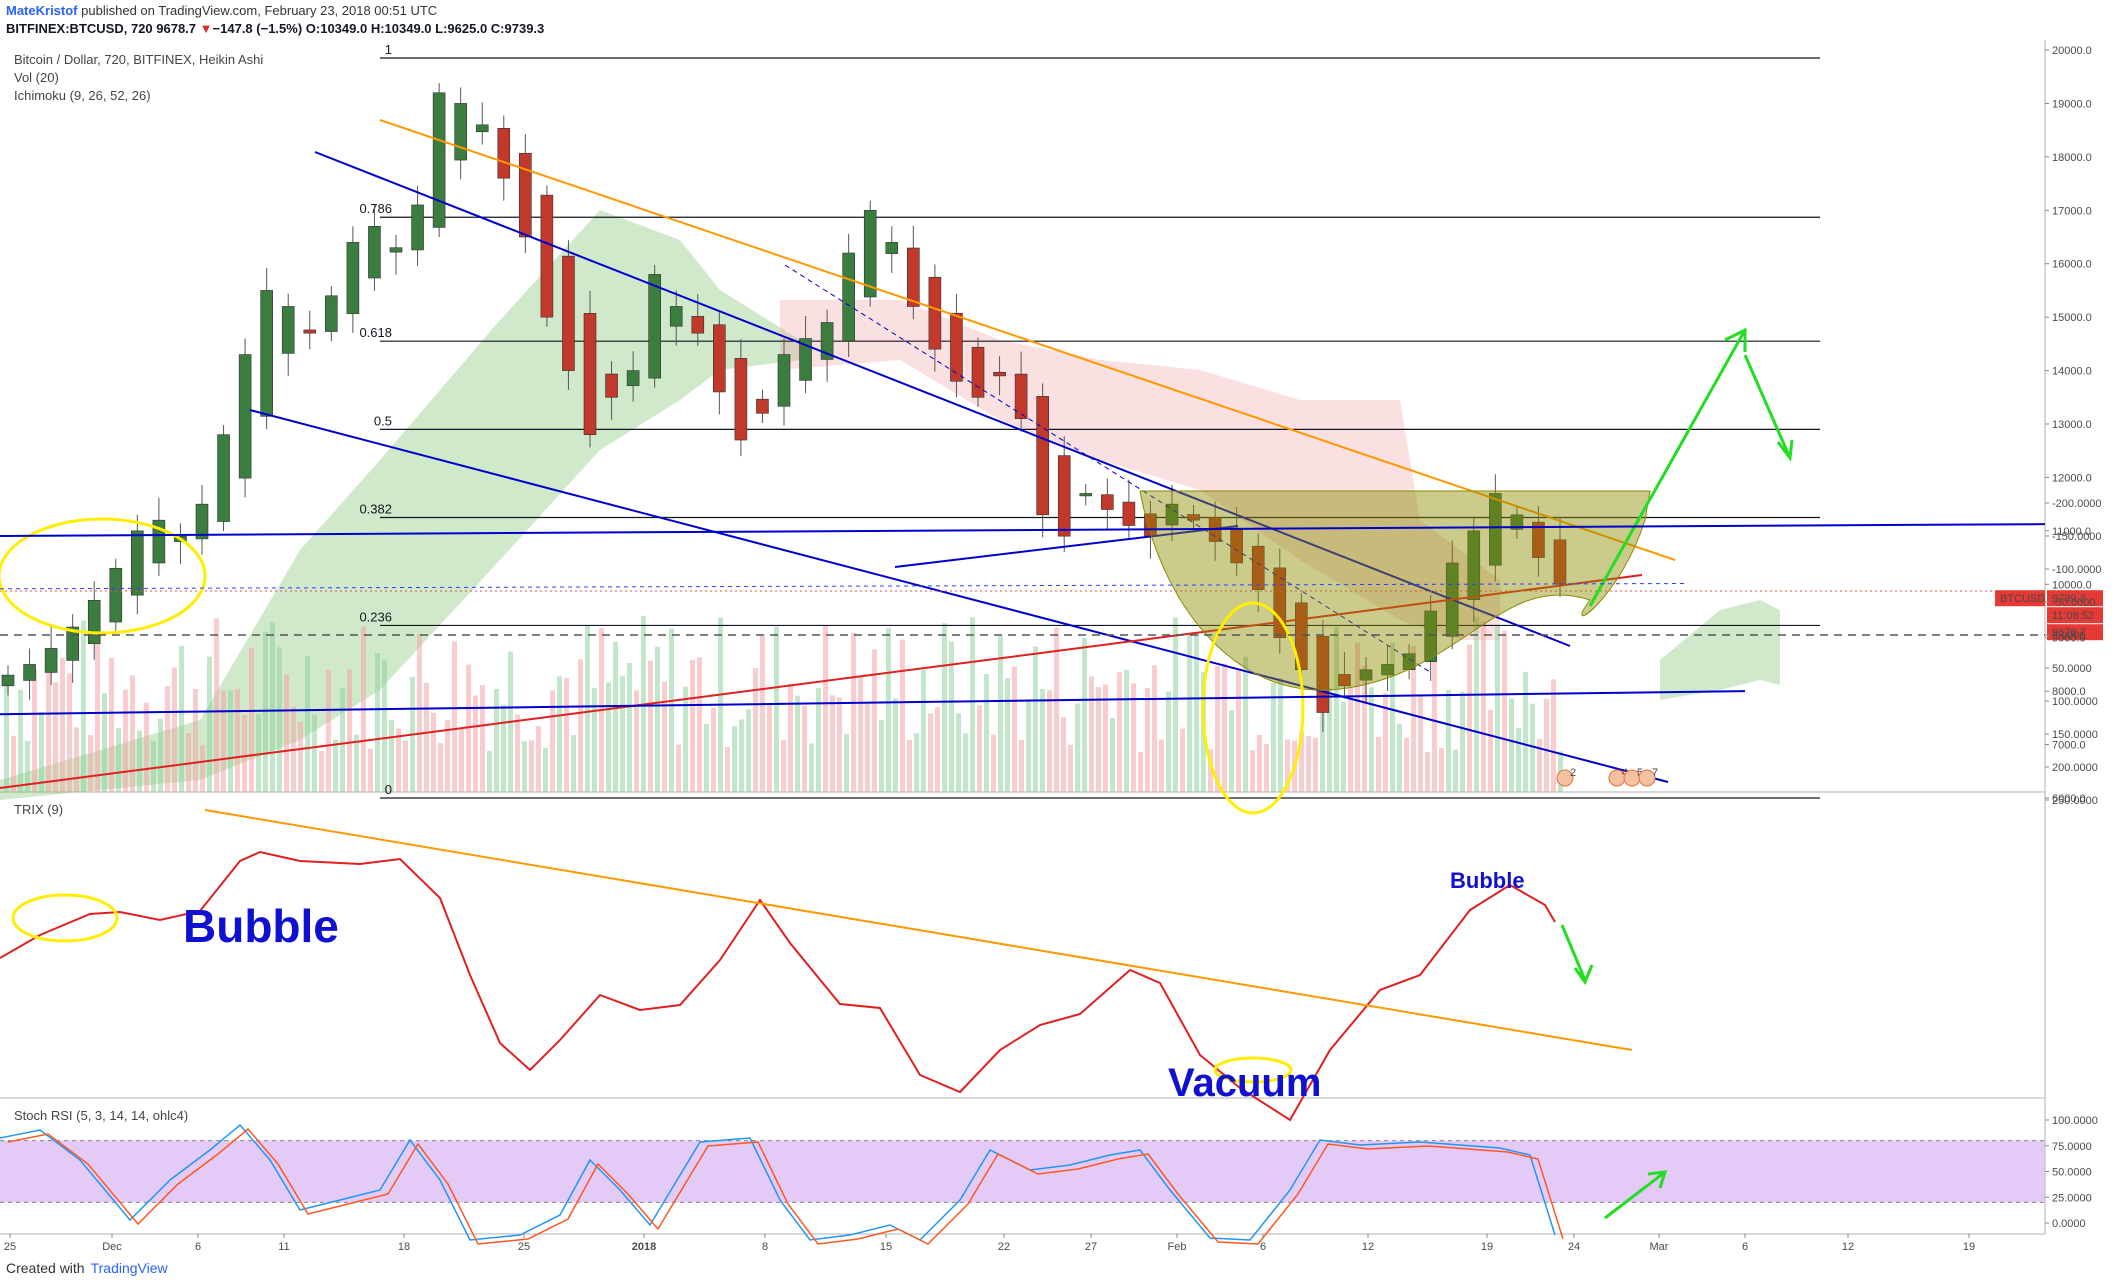  I want to click on time-tick-label: 18, so click(404, 1247).